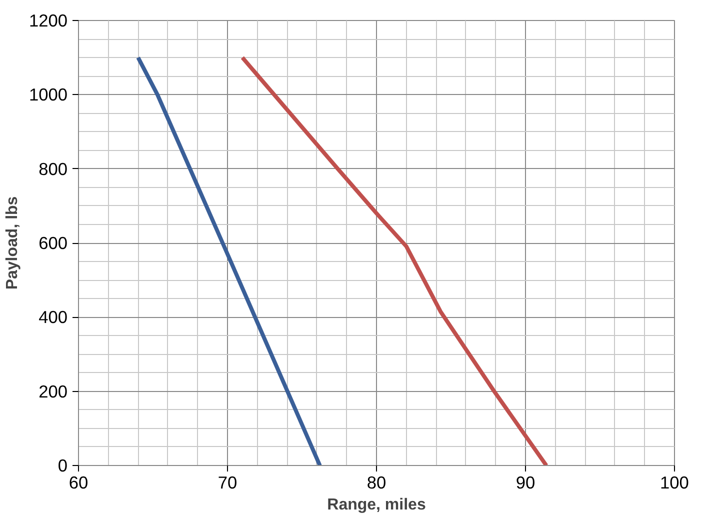 This screenshot has height=516, width=714. Describe the element at coordinates (12, 243) in the screenshot. I see `y-axis-title: Payload, lbs` at that location.